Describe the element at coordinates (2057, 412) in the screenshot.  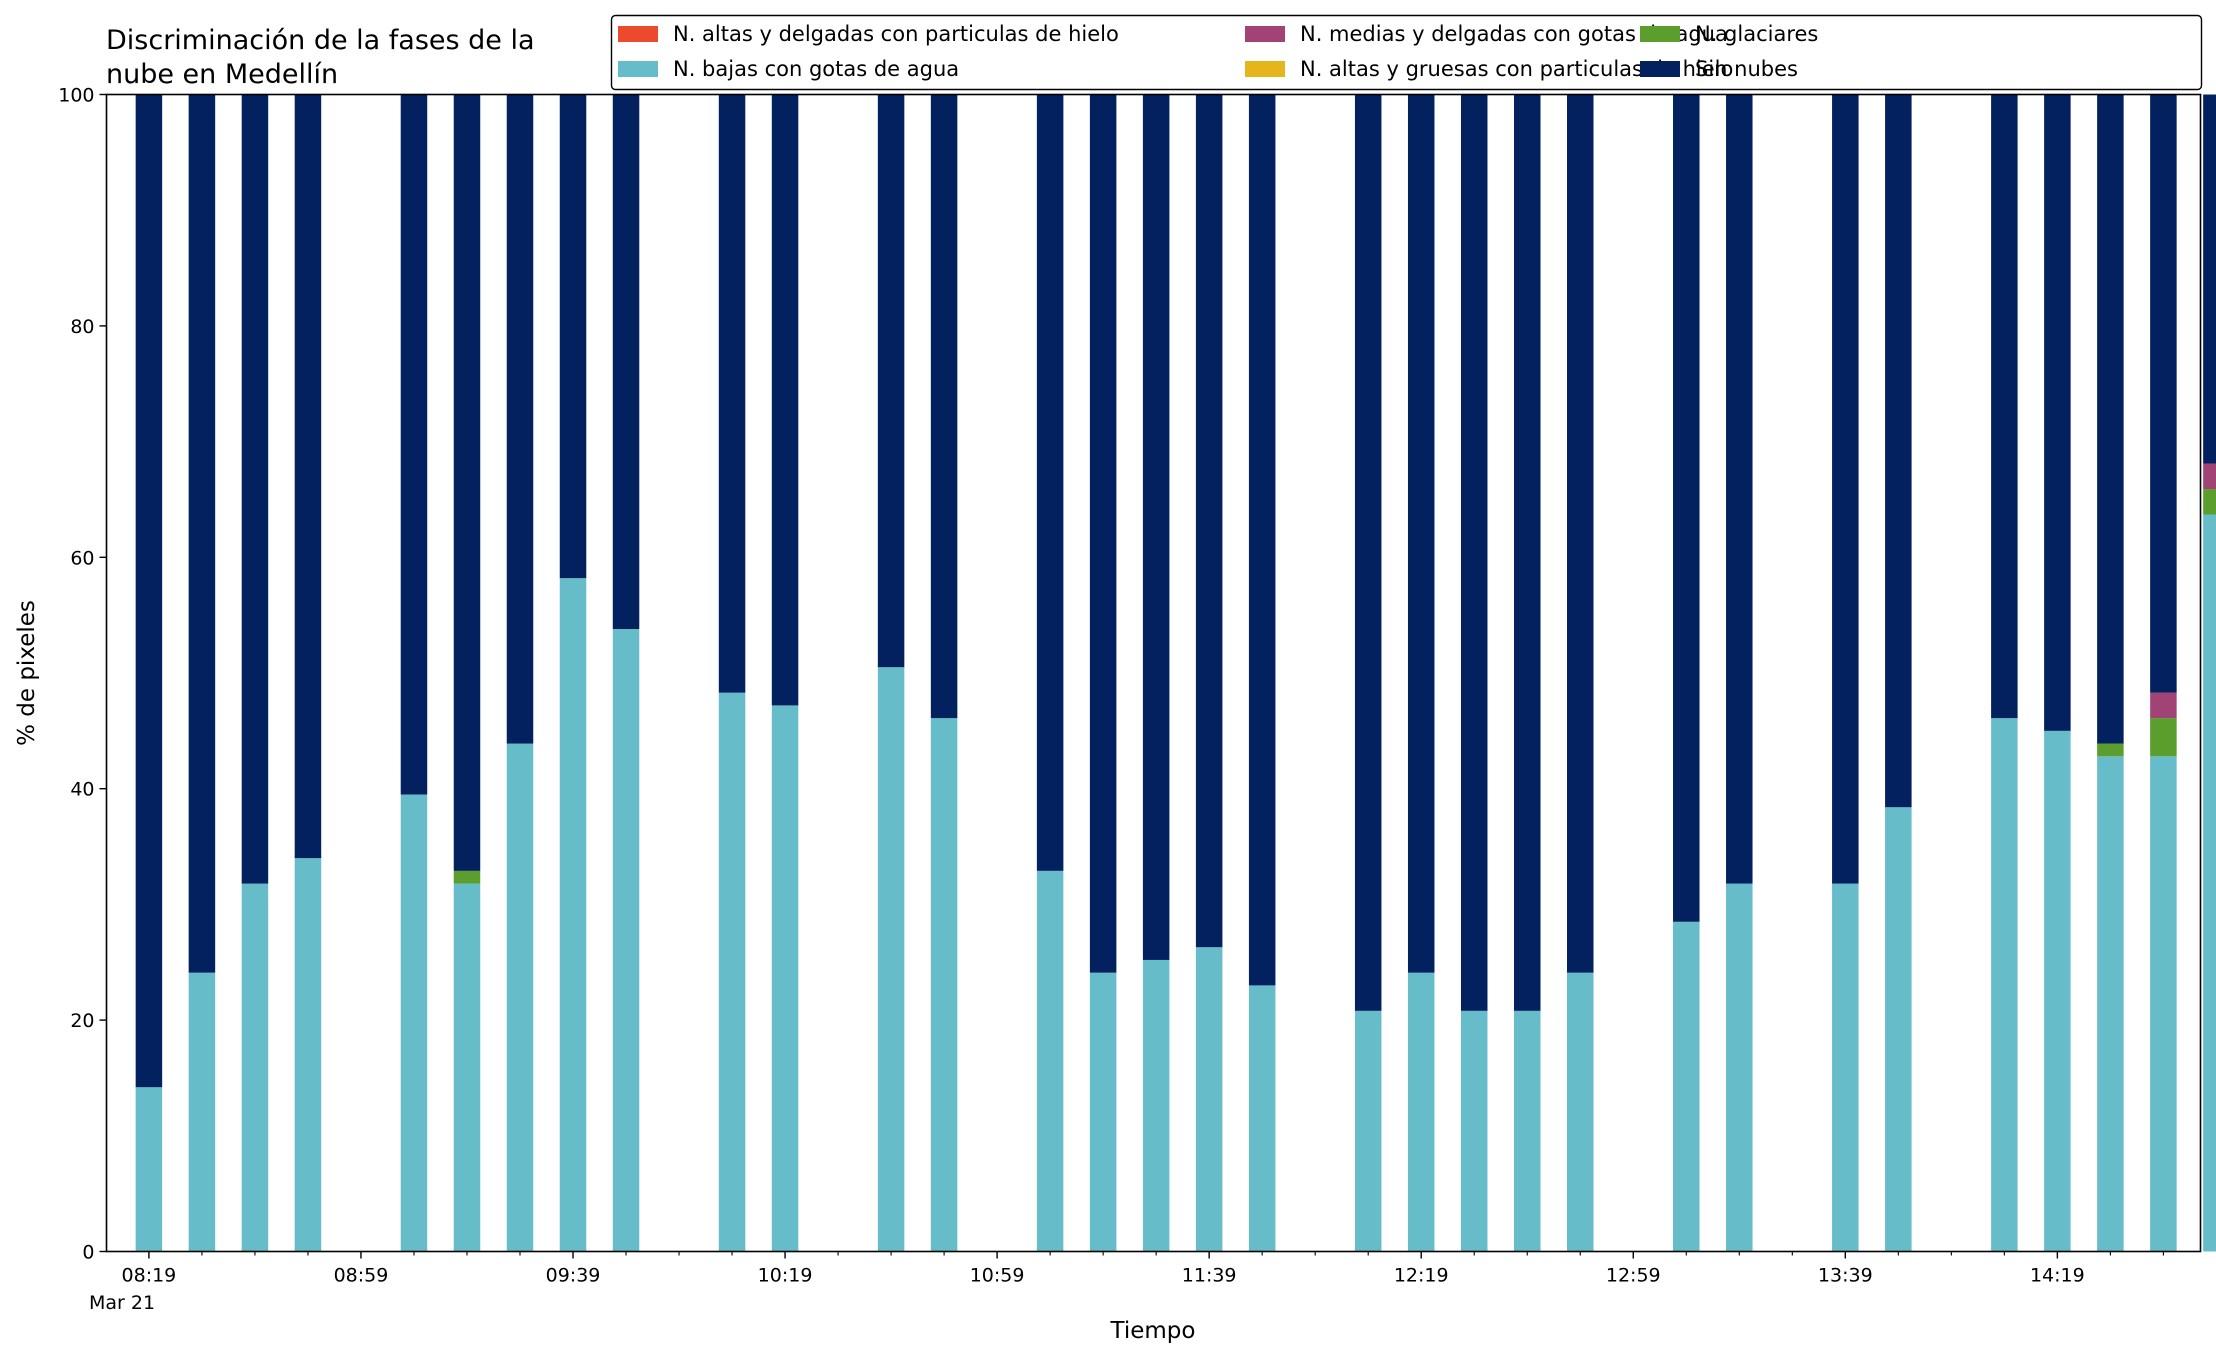
I see `bar-segment-14:19-s5` at that location.